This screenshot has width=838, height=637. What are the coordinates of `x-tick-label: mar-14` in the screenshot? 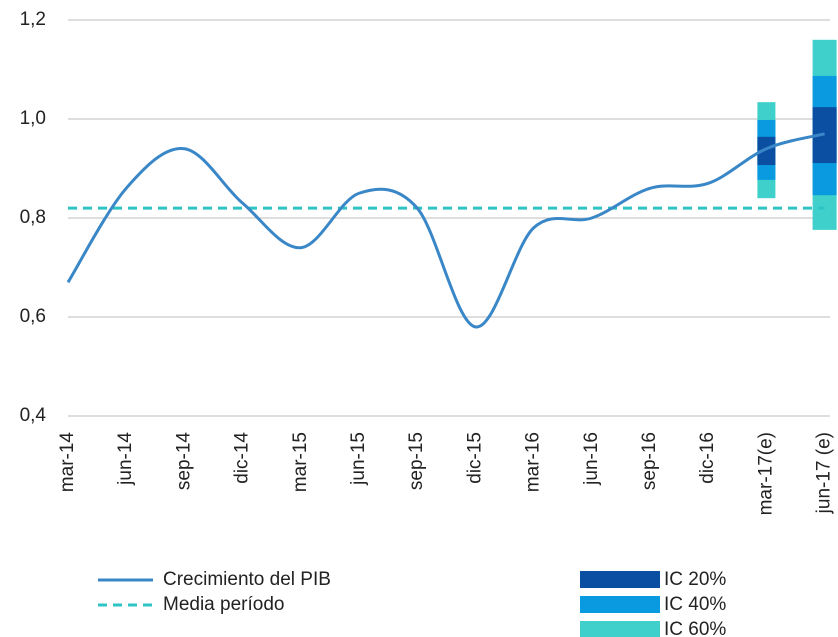 It's located at (67, 462).